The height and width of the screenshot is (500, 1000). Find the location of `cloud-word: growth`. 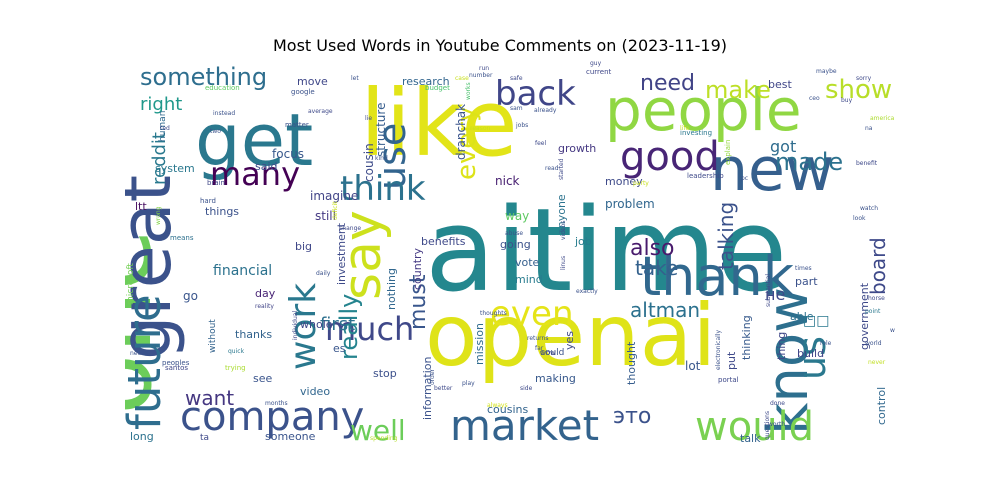

cloud-word: growth is located at coordinates (577, 148).